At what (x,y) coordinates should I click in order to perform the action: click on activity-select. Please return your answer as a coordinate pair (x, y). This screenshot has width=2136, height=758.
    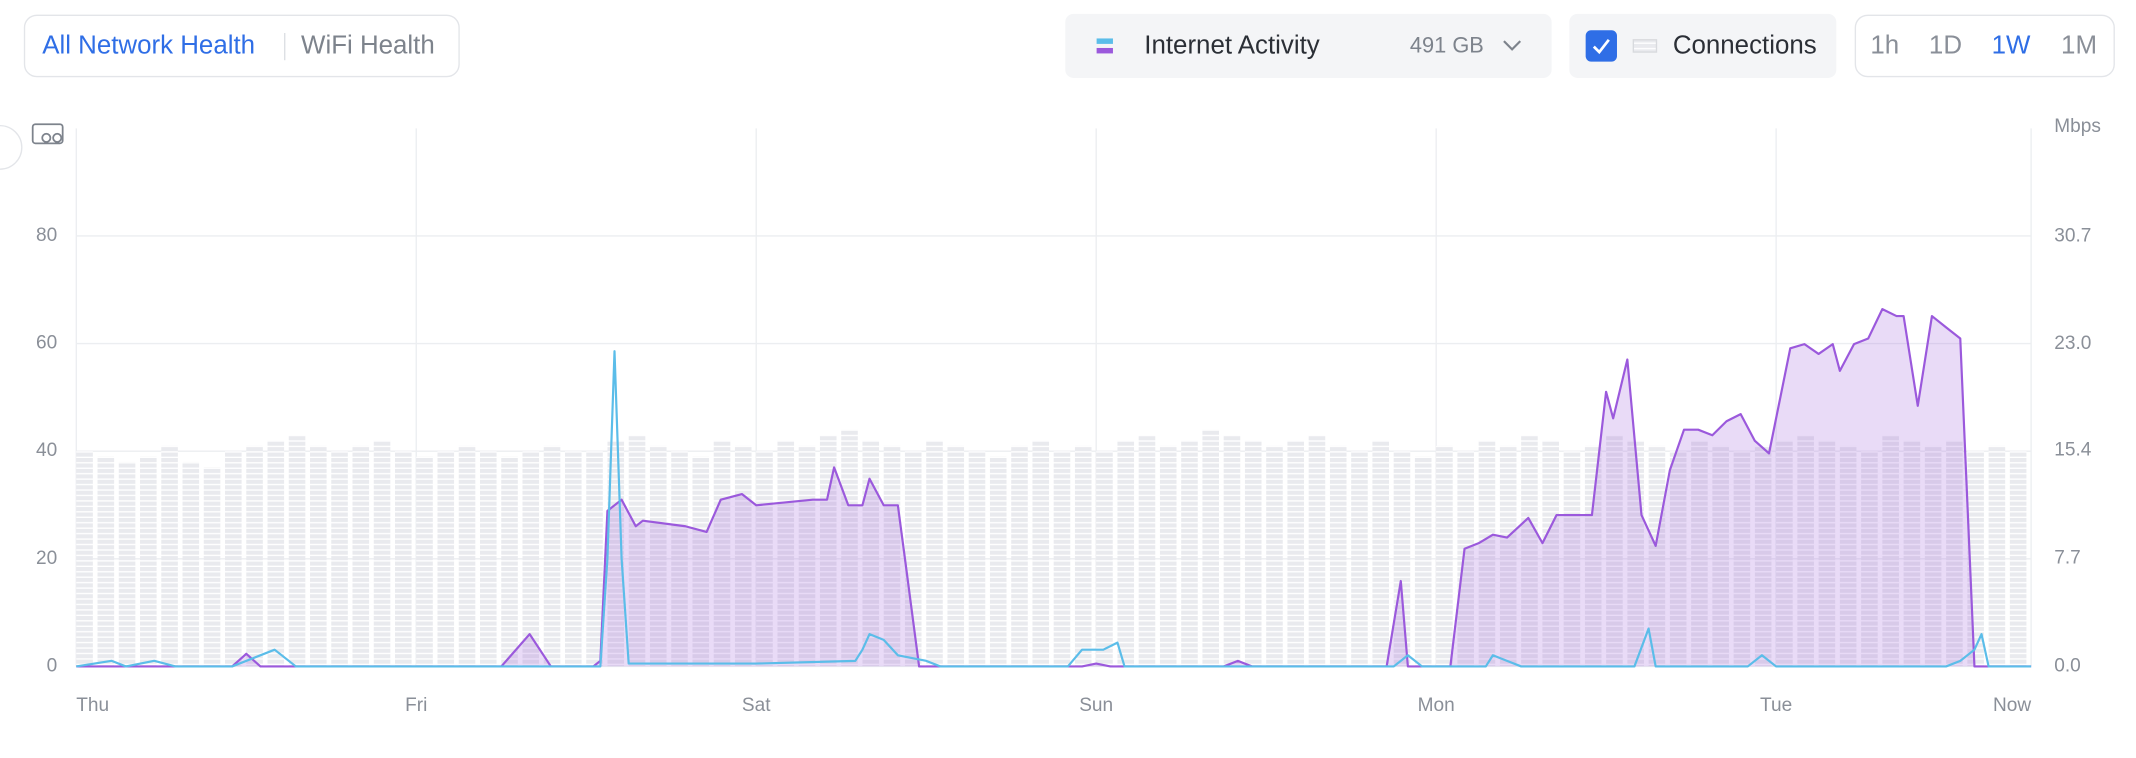
    Looking at the image, I should click on (1308, 45).